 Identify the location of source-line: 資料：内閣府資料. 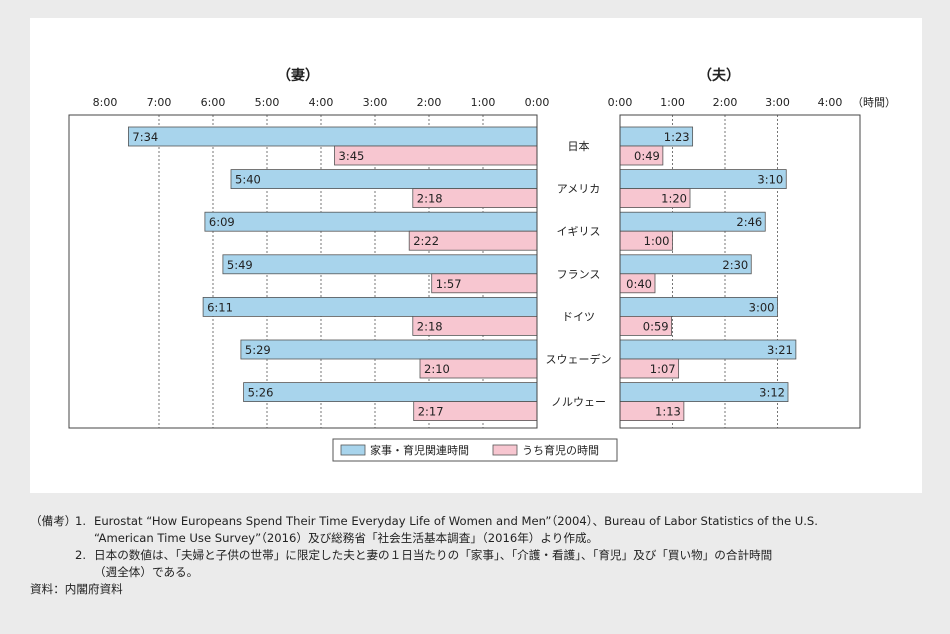
(487, 589).